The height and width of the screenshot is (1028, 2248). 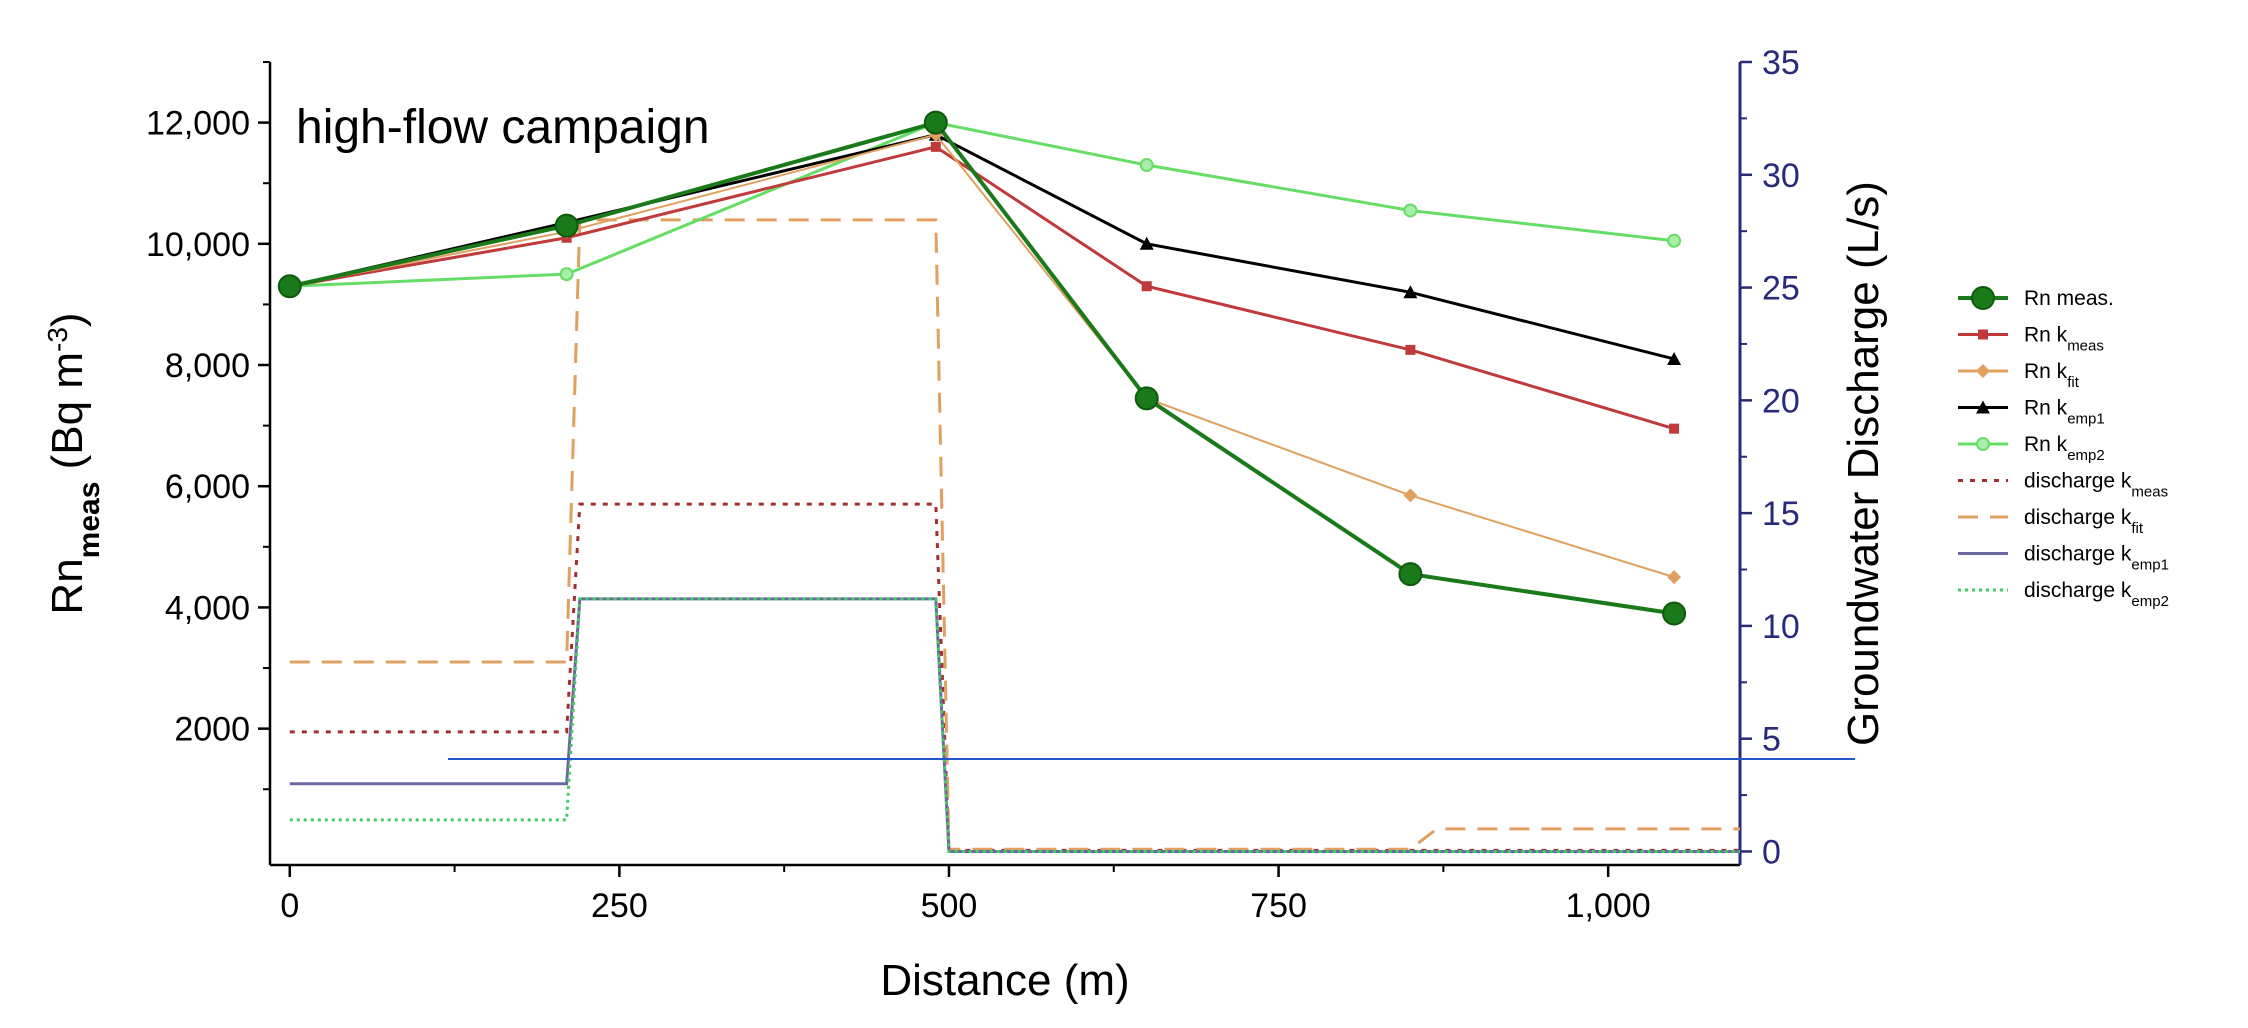 I want to click on y-left-tick-label: 12,000, so click(x=198, y=124).